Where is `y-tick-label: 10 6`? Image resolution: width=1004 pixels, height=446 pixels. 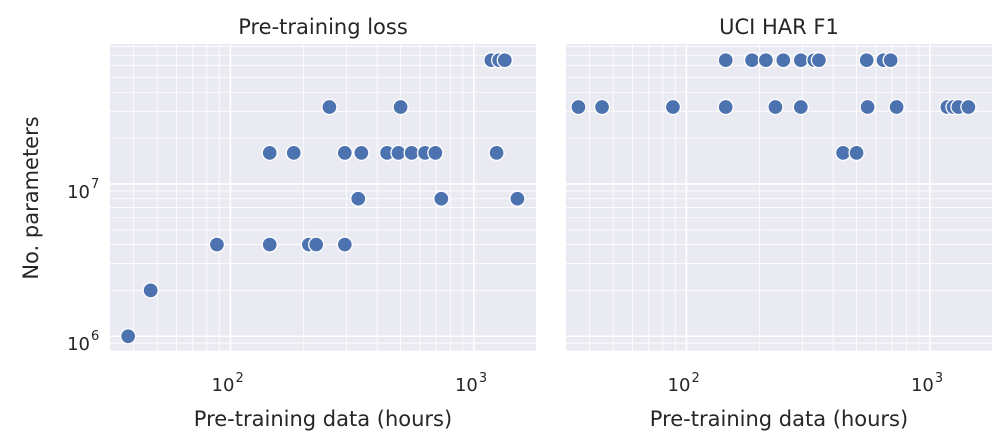
y-tick-label: 10 6 is located at coordinates (83, 342).